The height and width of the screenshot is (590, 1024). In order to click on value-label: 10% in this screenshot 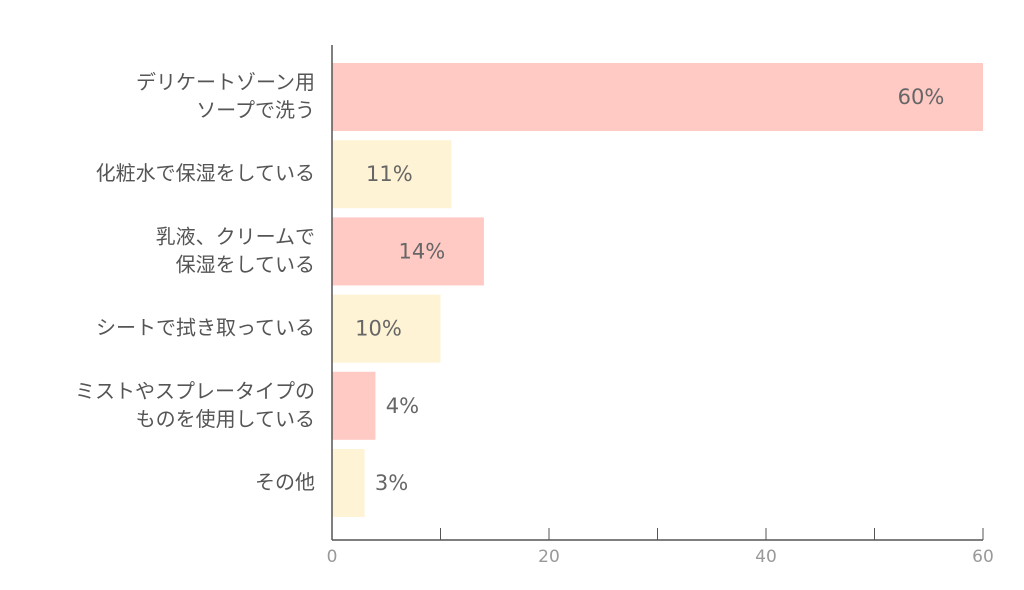, I will do `click(378, 329)`.